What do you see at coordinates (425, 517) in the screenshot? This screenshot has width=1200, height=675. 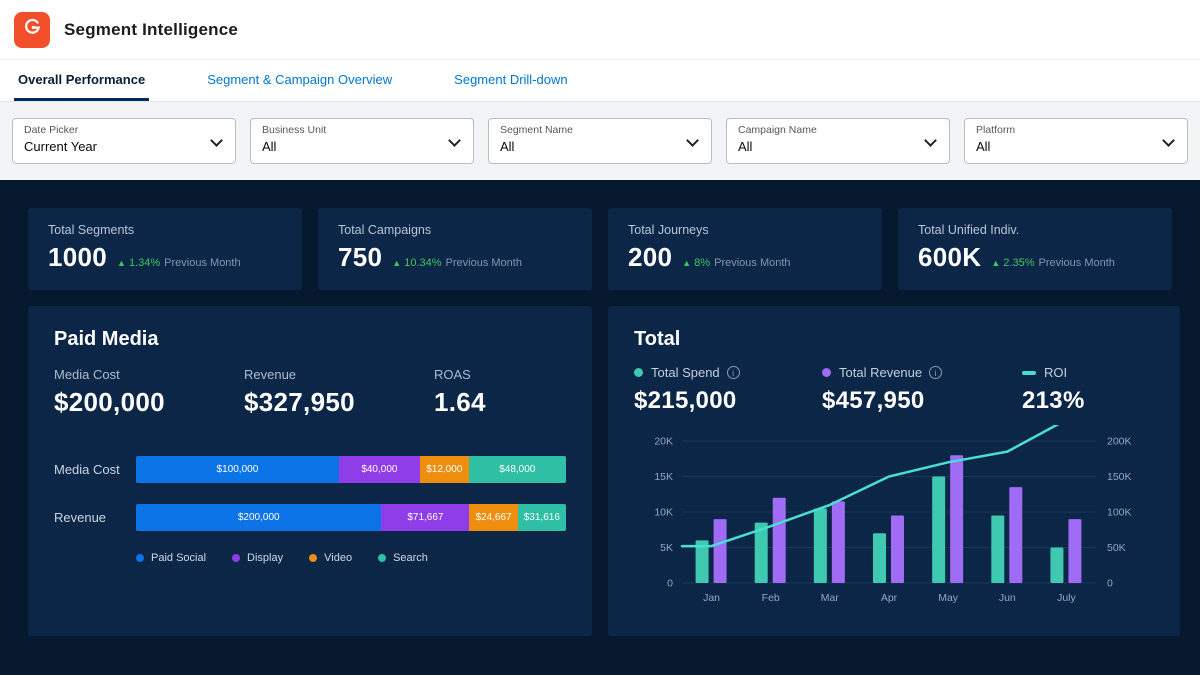 I see `bar-segment-display: $71,667` at bounding box center [425, 517].